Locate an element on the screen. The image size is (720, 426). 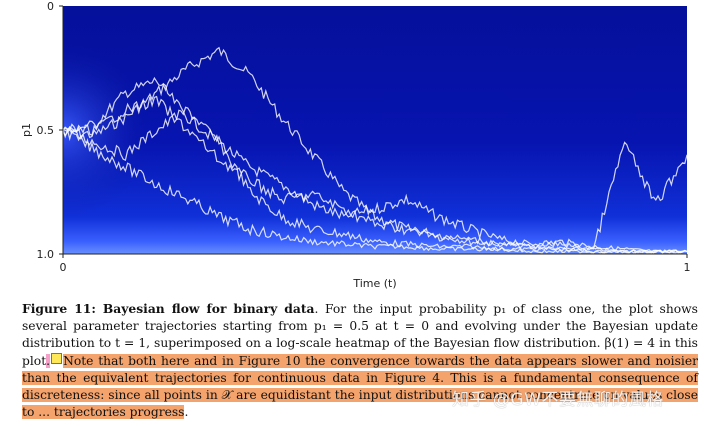
note-icon is located at coordinates (57, 358).